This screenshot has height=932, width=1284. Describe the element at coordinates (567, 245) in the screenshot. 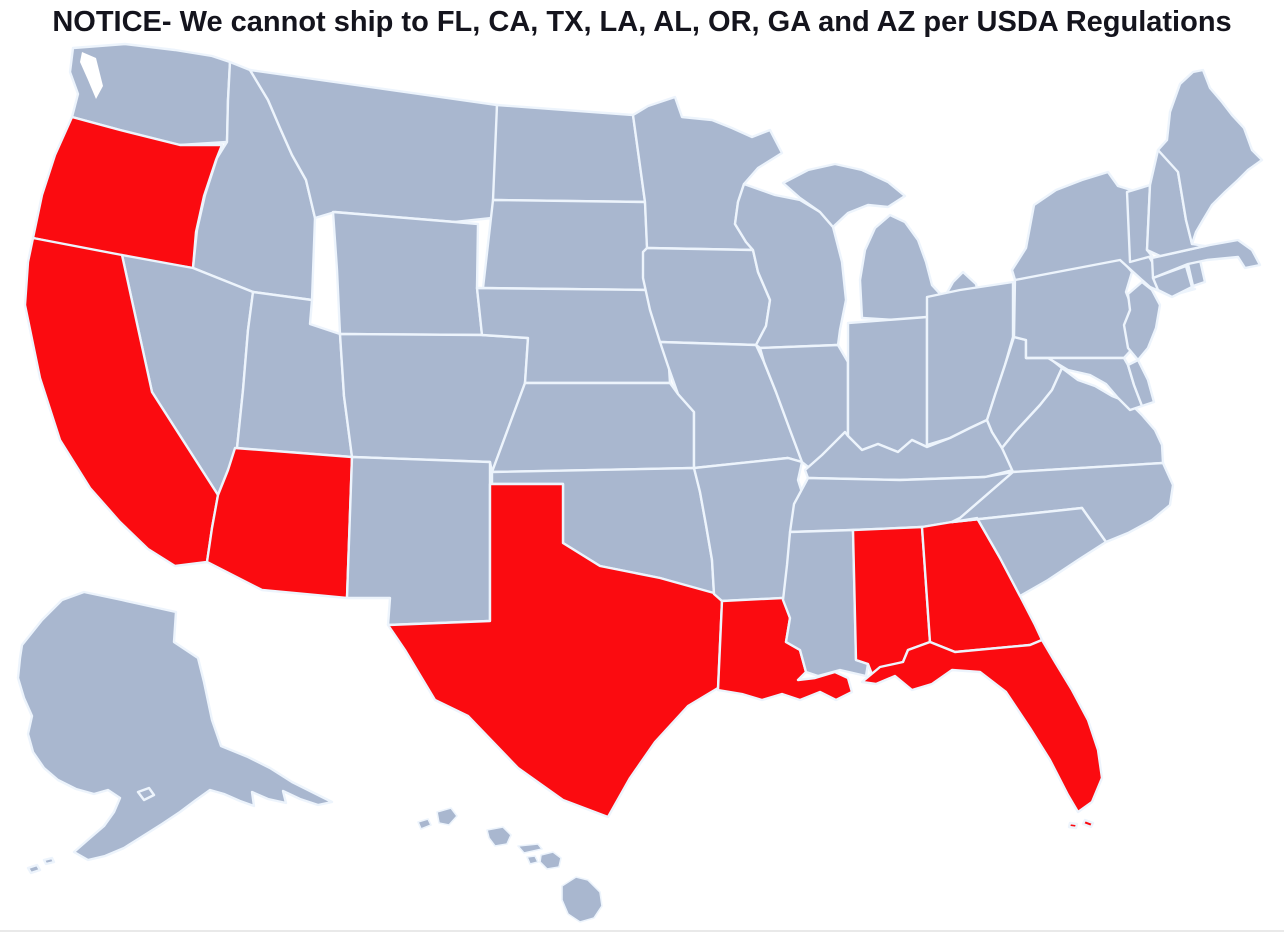

I see `state-south-dakota` at that location.